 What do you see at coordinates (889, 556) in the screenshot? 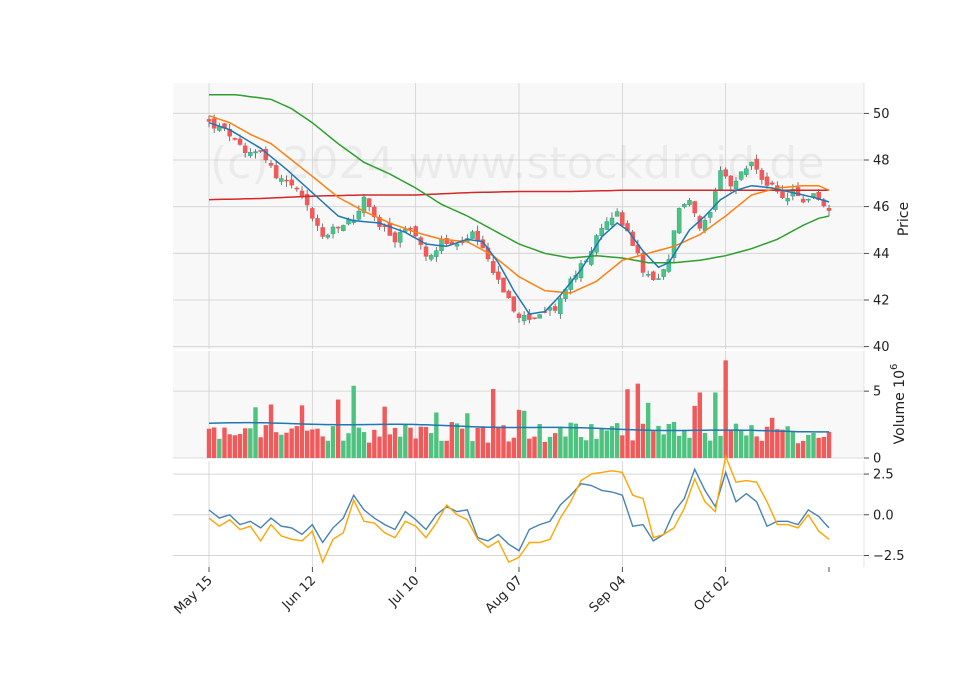
I see `oscillator-tick-label: −2.5` at bounding box center [889, 556].